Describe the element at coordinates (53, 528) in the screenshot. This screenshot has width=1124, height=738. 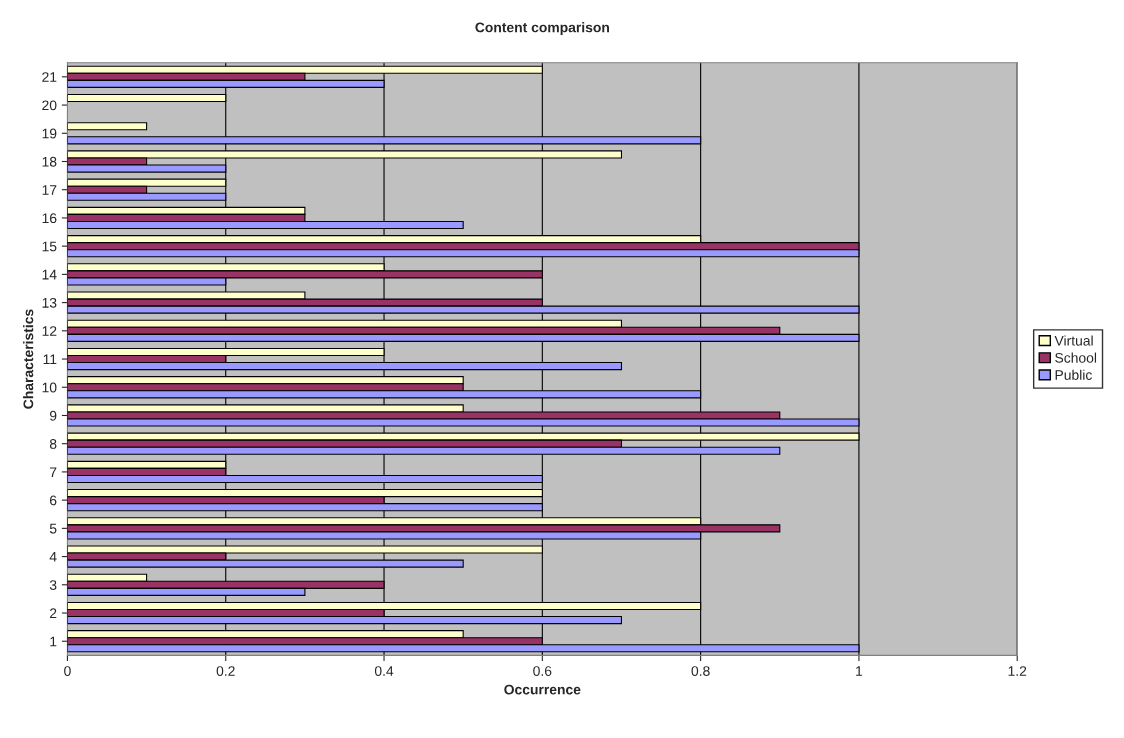
I see `y-tick-label: 5` at that location.